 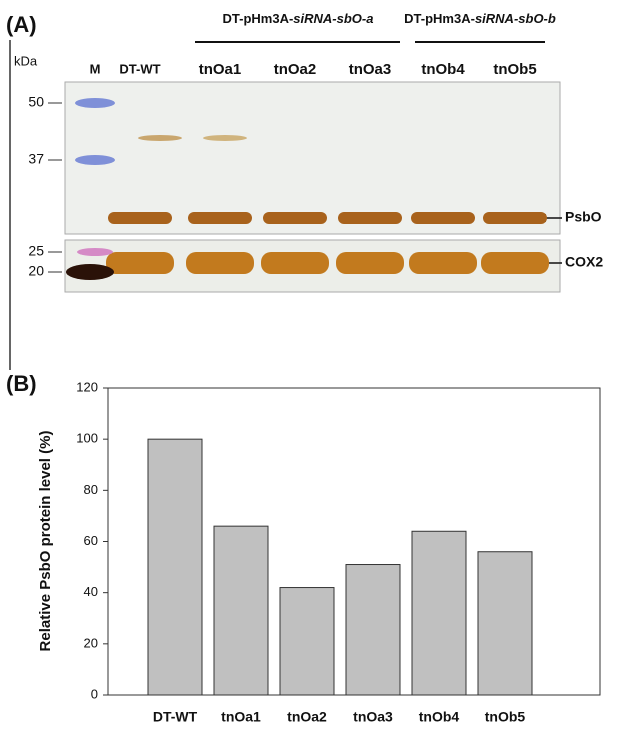 I want to click on group-label-italic: siRNA-sbO-a, so click(x=333, y=18).